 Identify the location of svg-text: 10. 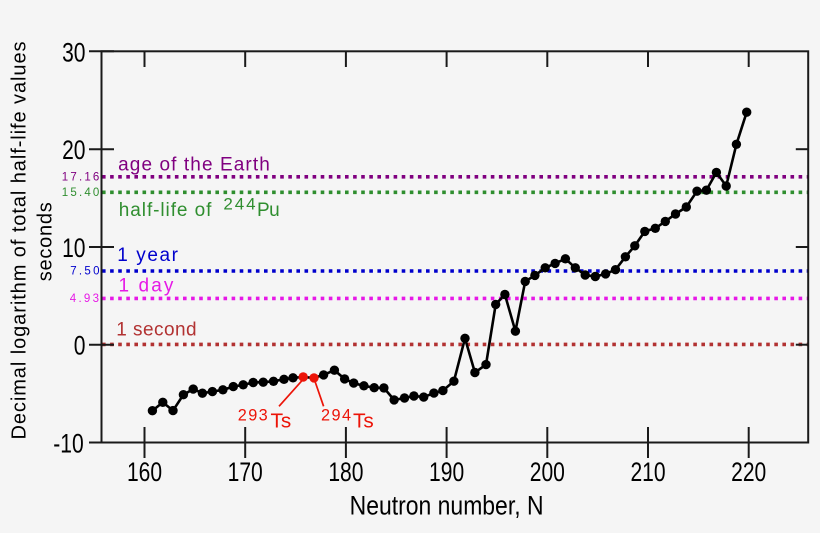
(73, 249).